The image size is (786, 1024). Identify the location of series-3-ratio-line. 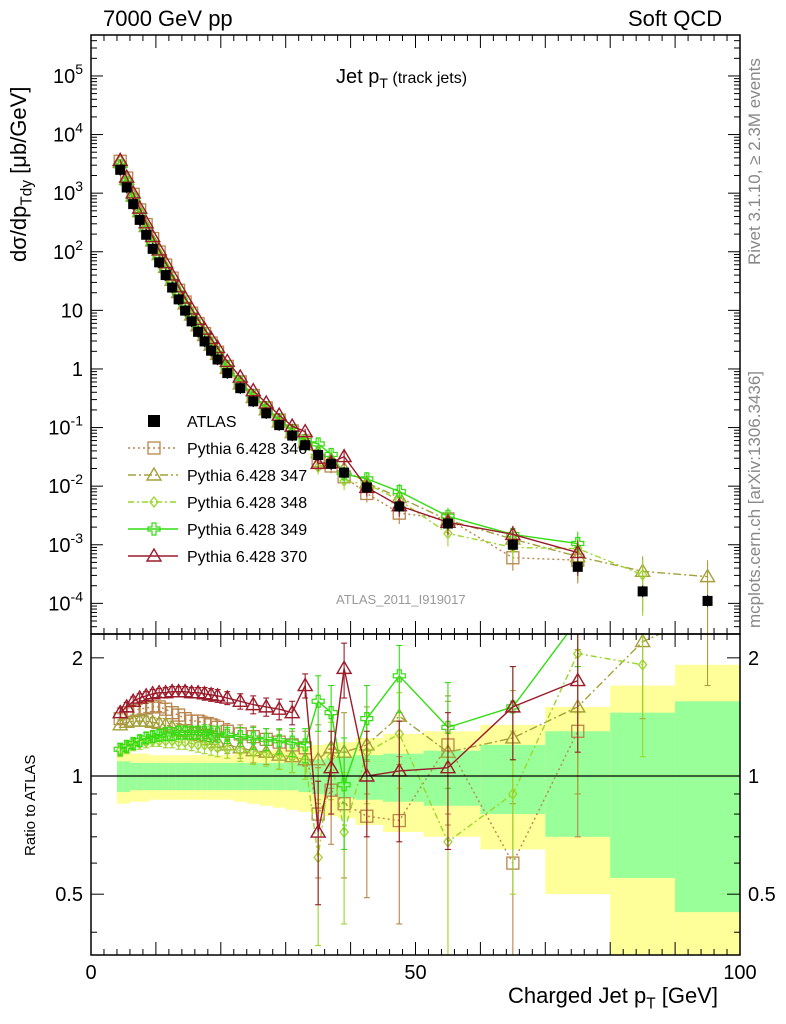
(381, 755).